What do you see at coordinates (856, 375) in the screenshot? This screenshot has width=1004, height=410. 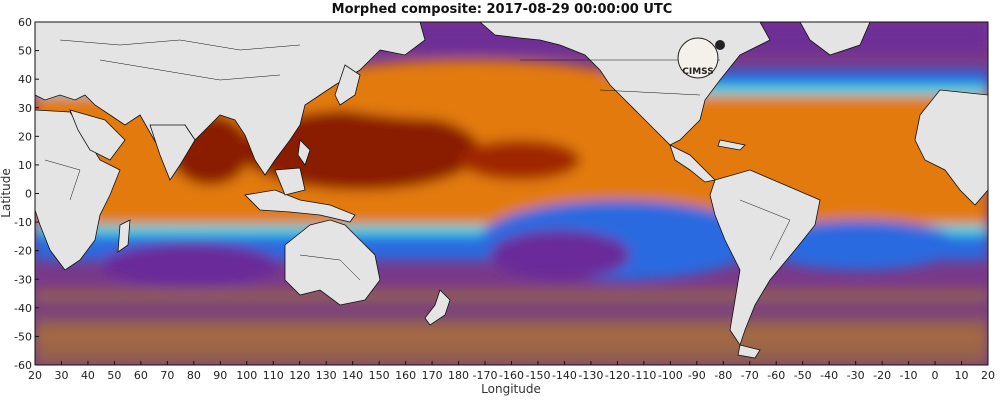 I see `x-tick-label: -30` at bounding box center [856, 375].